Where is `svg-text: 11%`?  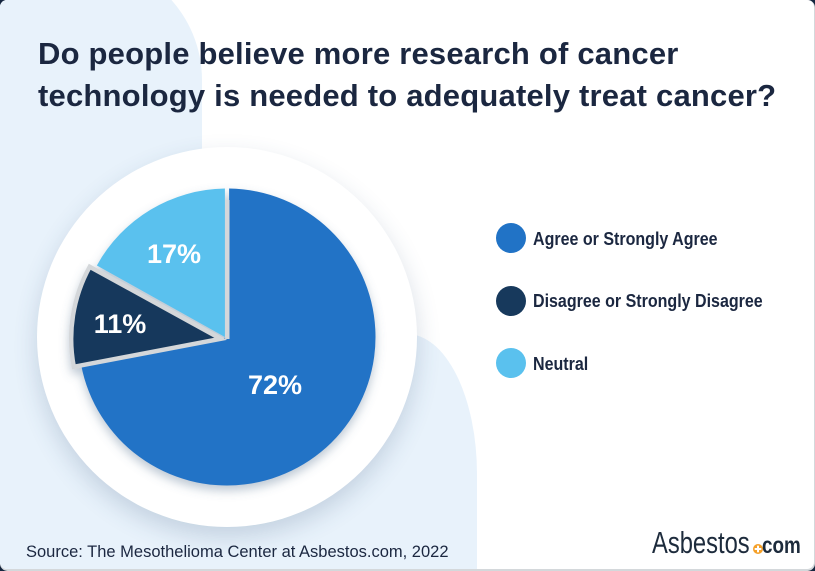
svg-text: 11% is located at coordinates (120, 324).